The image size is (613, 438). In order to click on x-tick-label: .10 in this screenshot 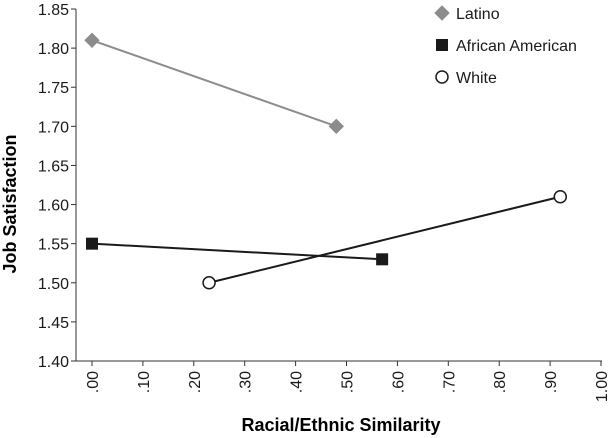, I will do `click(144, 382)`.